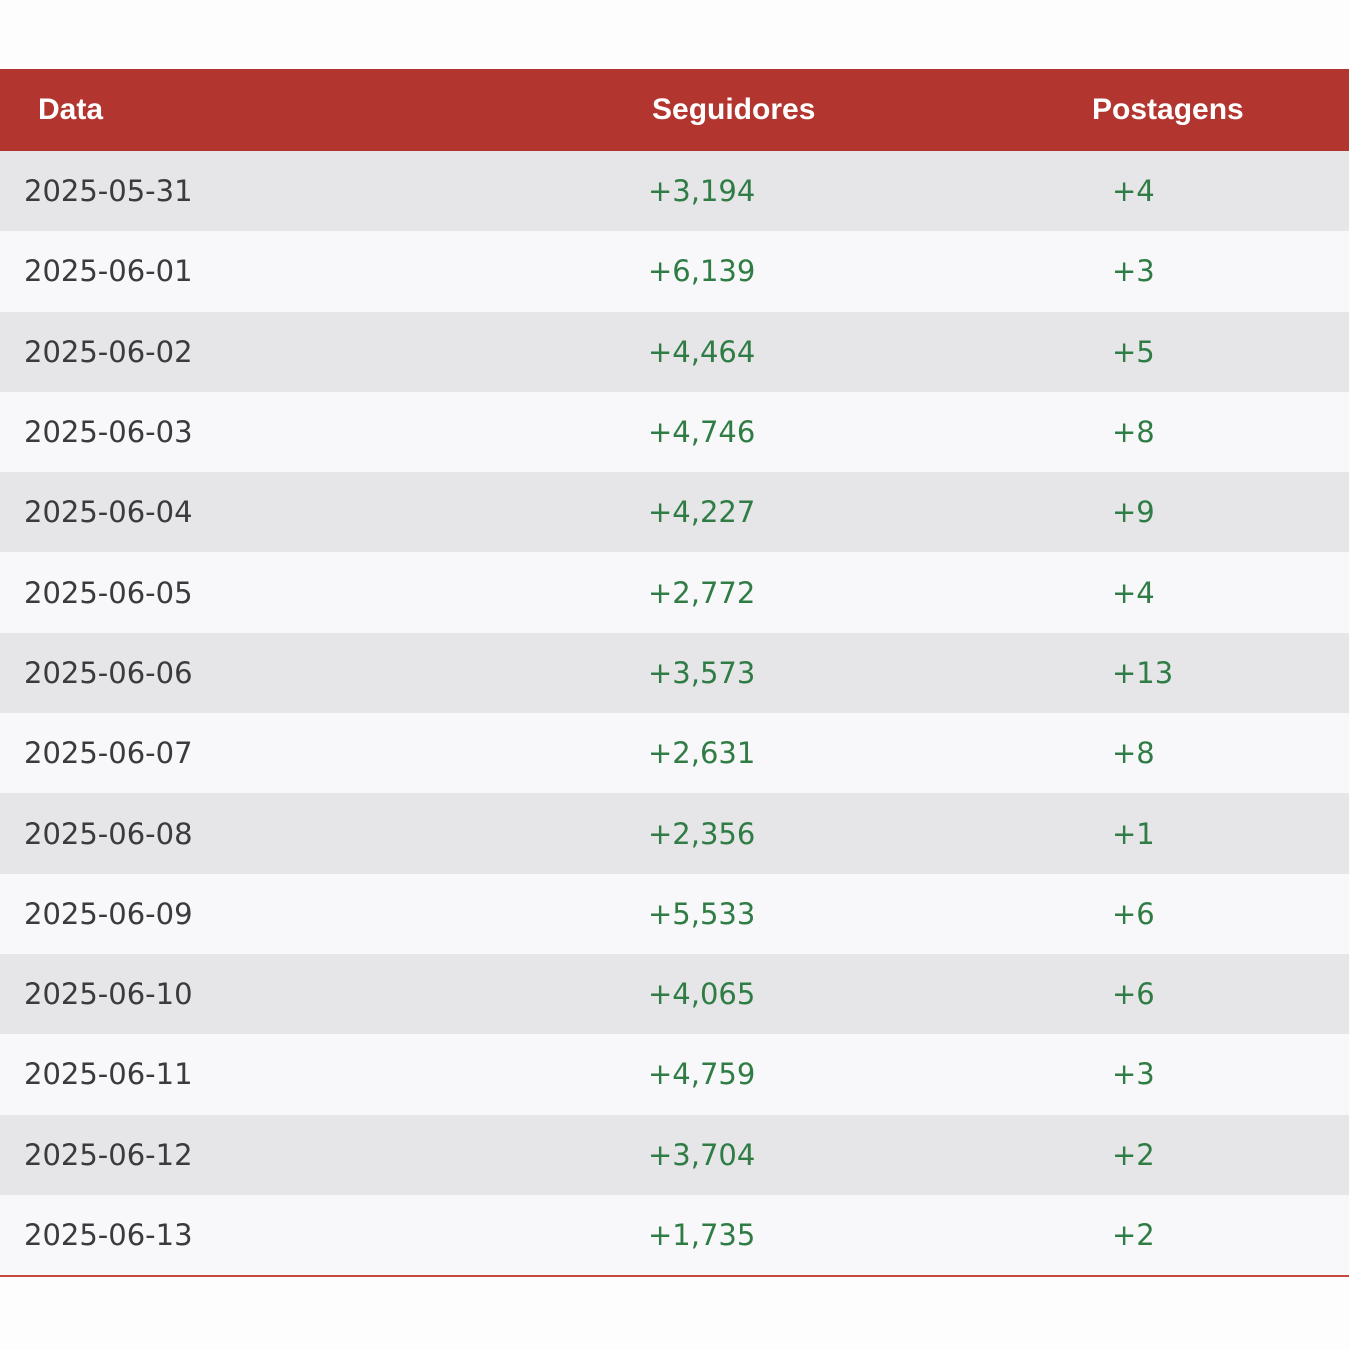 This screenshot has width=1350, height=1350. What do you see at coordinates (702, 753) in the screenshot?
I see `cell-followers: +2,631` at bounding box center [702, 753].